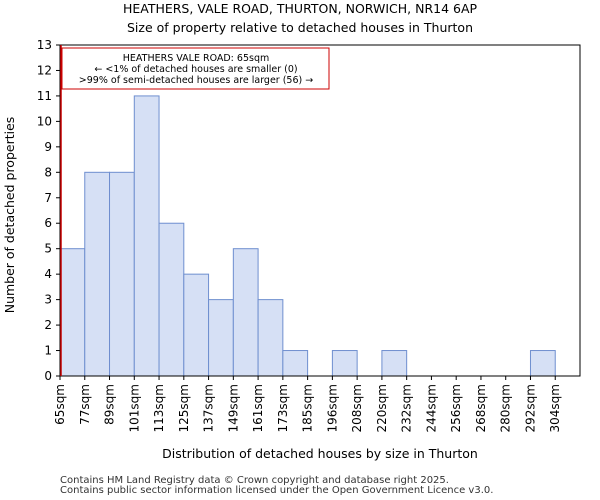  I want to click on bar-101sqm, so click(146, 236).